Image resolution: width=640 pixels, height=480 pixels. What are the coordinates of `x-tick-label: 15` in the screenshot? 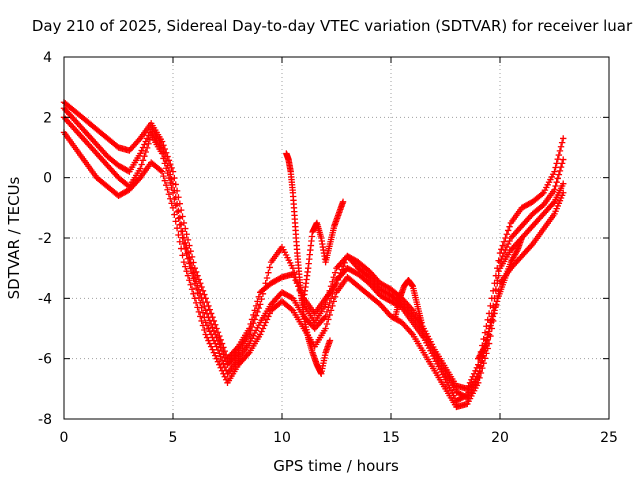 It's located at (391, 438).